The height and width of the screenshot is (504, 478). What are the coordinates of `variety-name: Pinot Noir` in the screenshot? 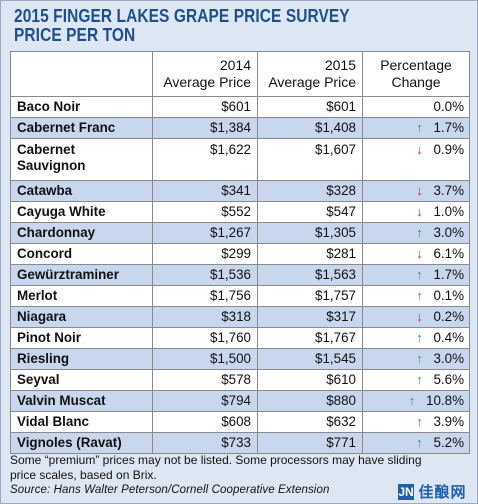 It's located at (81, 338).